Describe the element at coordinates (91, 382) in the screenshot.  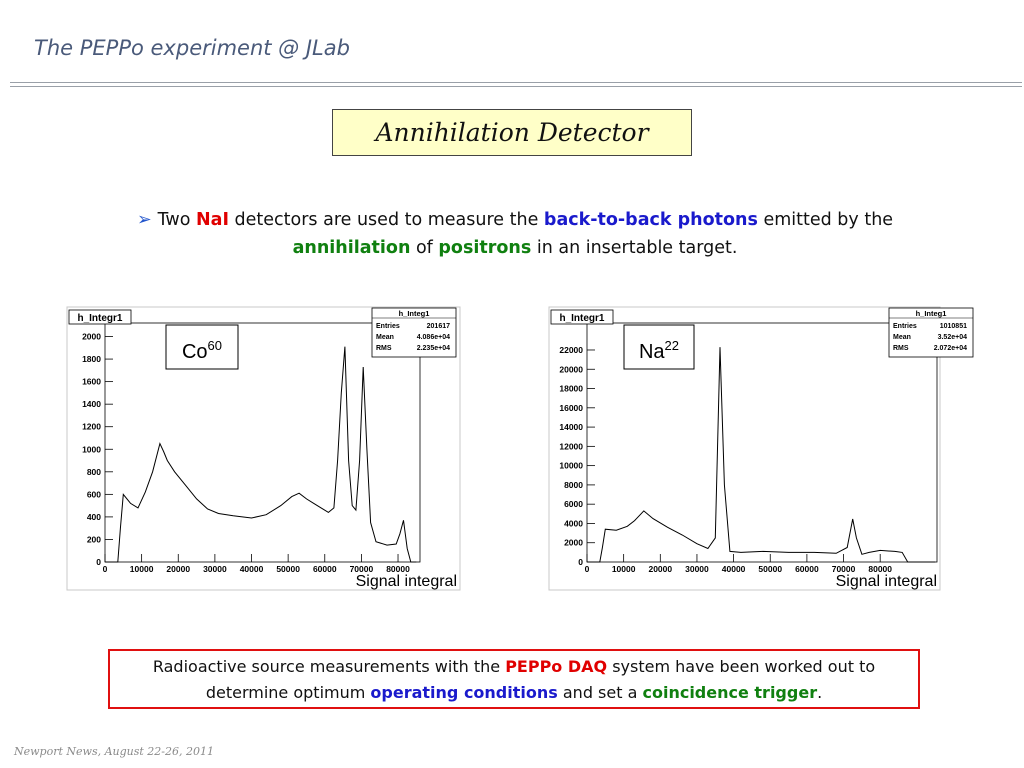
I see `y-tick-label: 1600` at that location.